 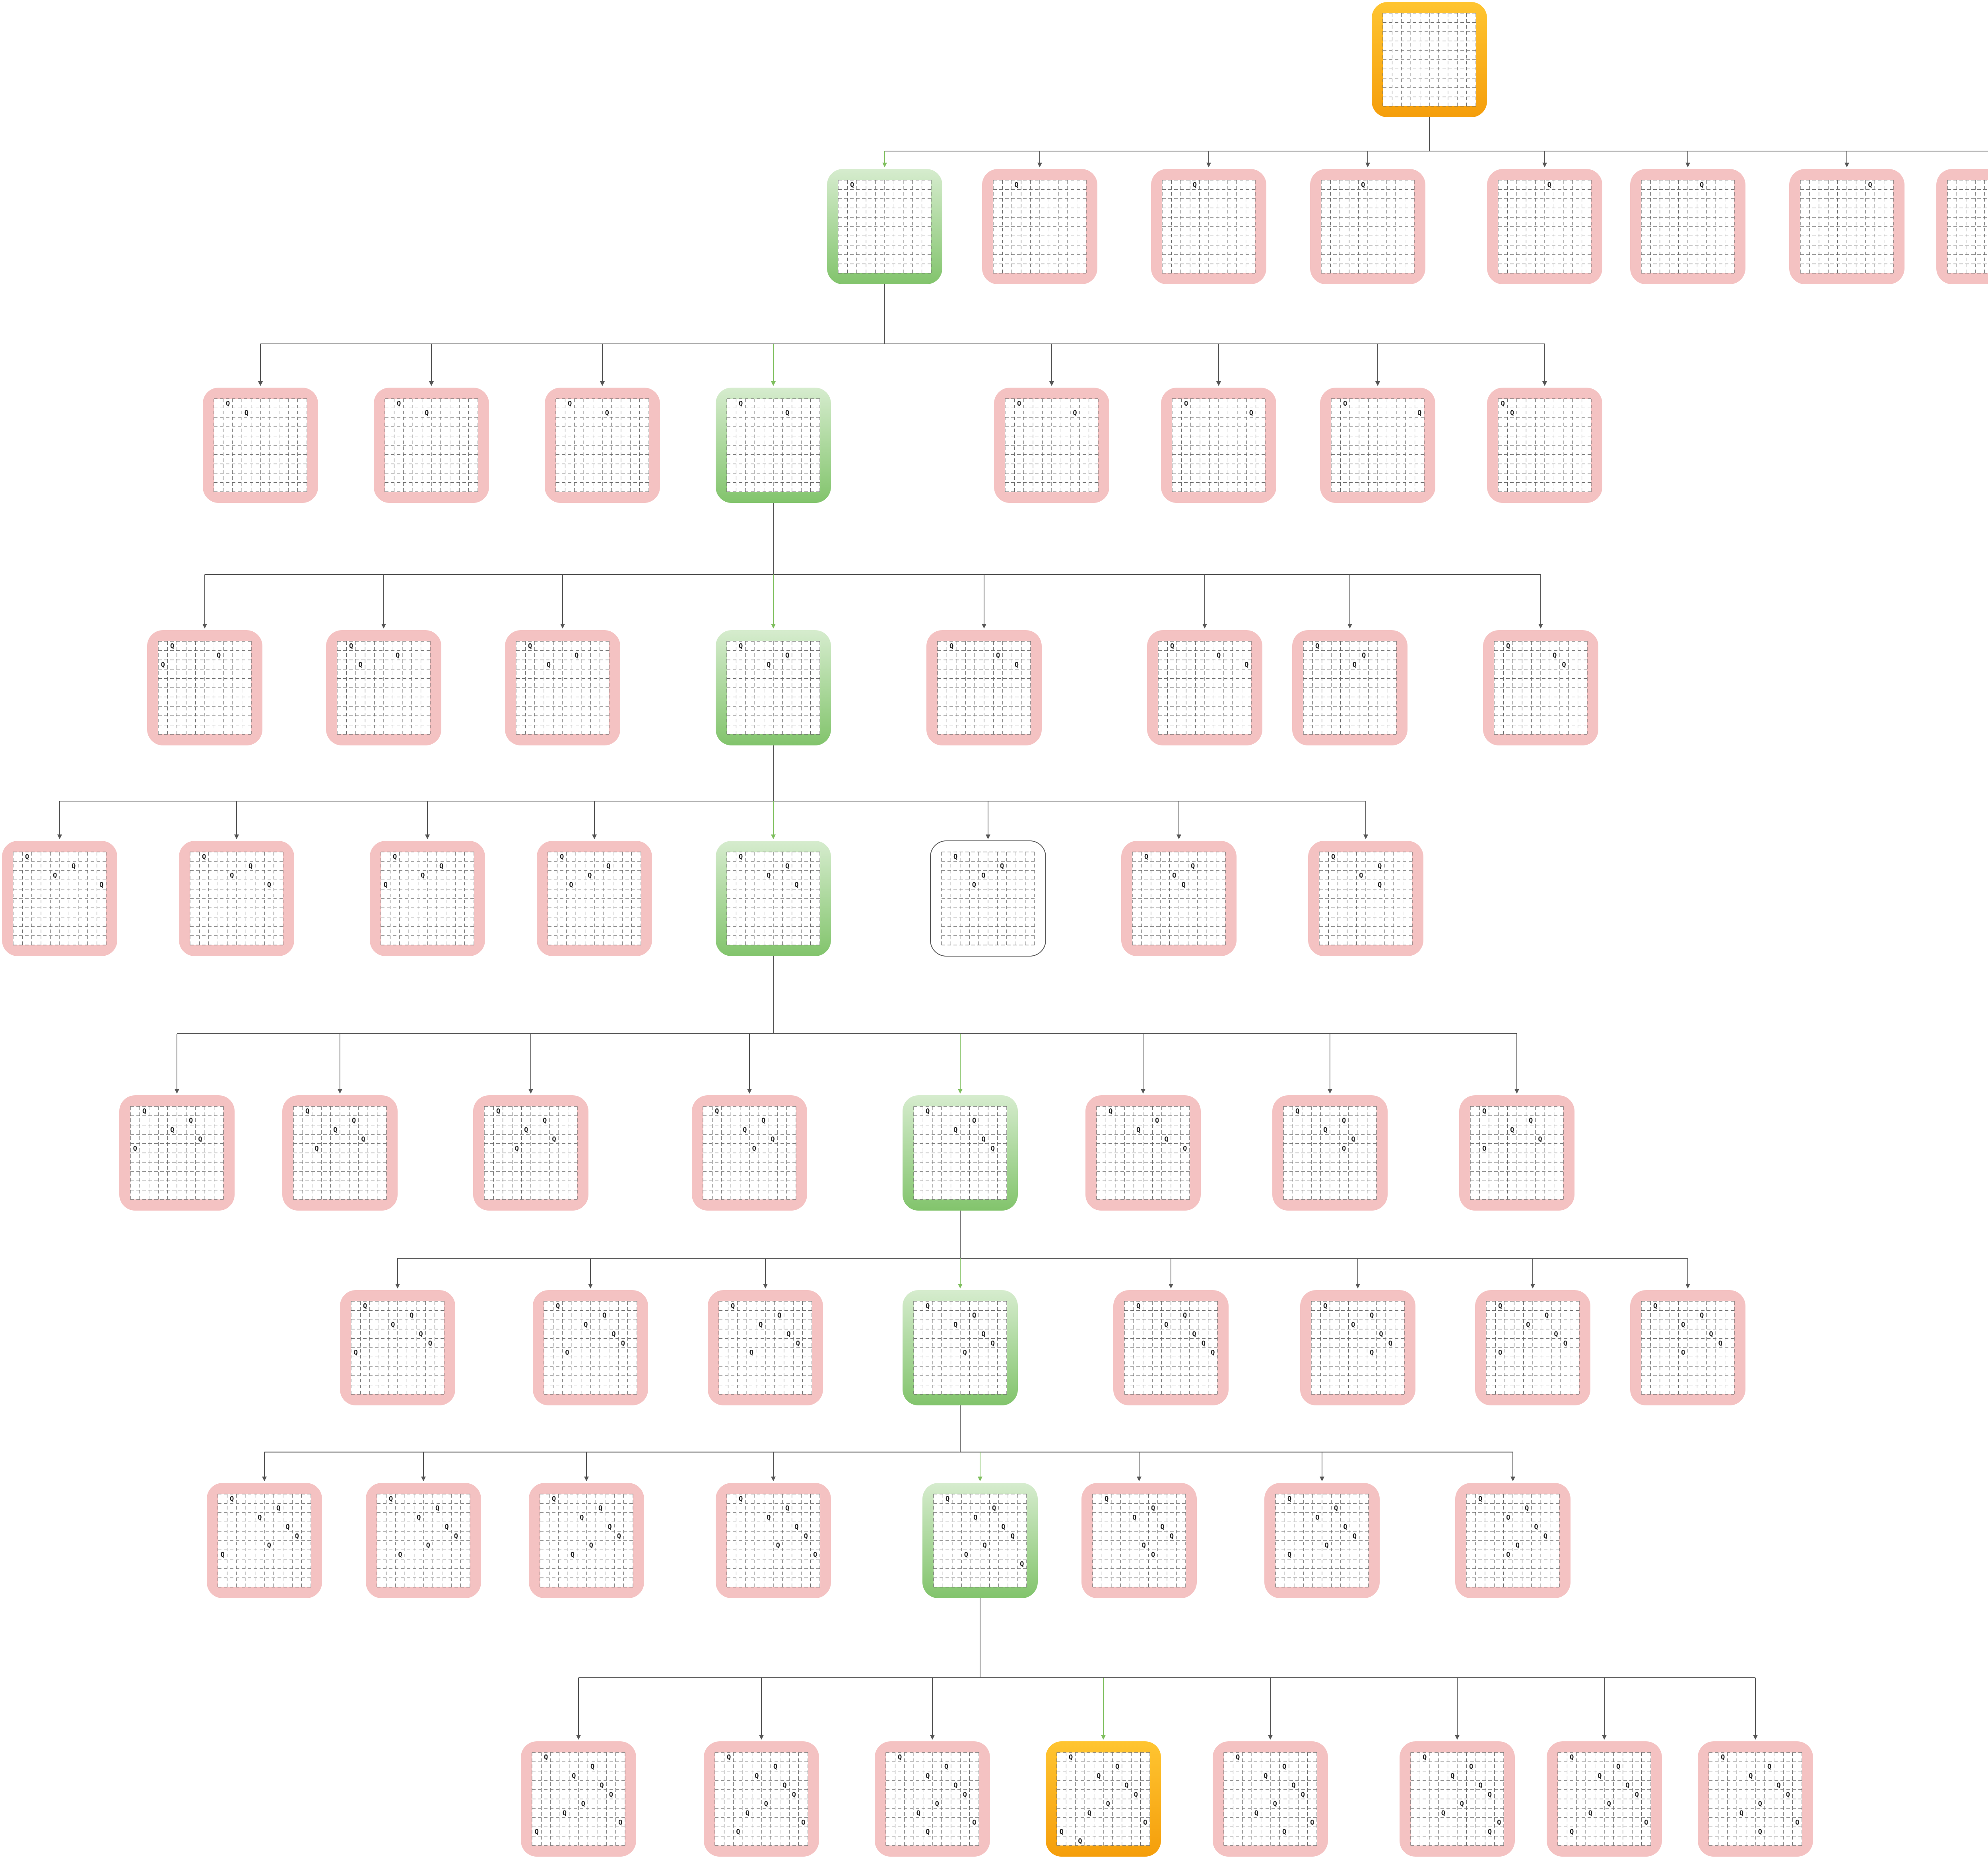 What do you see at coordinates (773, 445) in the screenshot?
I see `board-node-path: QQ` at bounding box center [773, 445].